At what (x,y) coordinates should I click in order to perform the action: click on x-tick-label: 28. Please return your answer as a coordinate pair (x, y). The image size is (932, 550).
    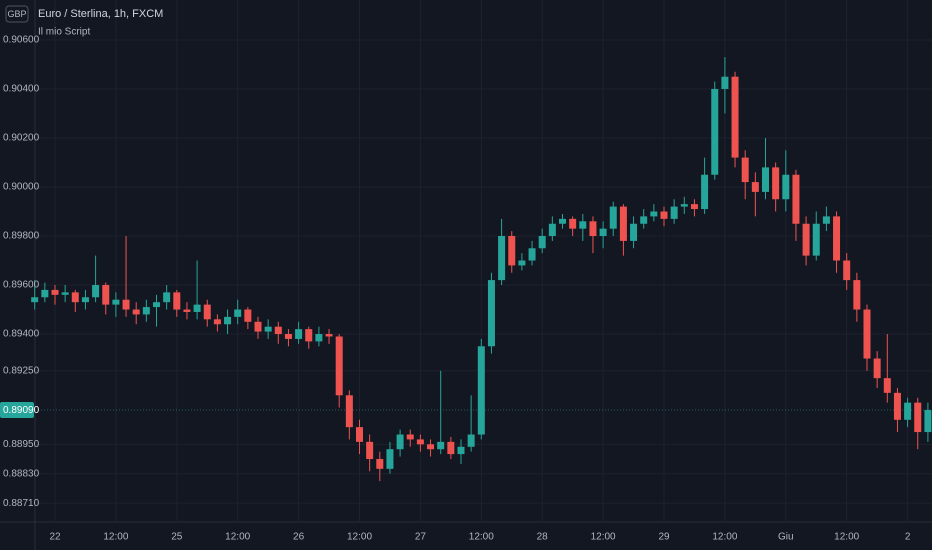
    Looking at the image, I should click on (543, 537).